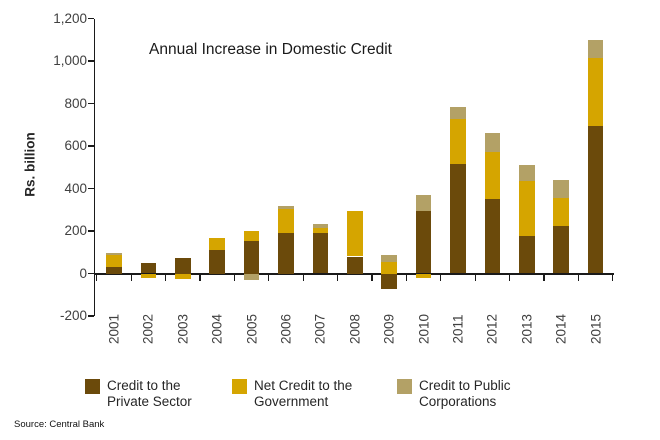 The height and width of the screenshot is (440, 660). I want to click on y-axis-title: Rs. billion, so click(30, 164).